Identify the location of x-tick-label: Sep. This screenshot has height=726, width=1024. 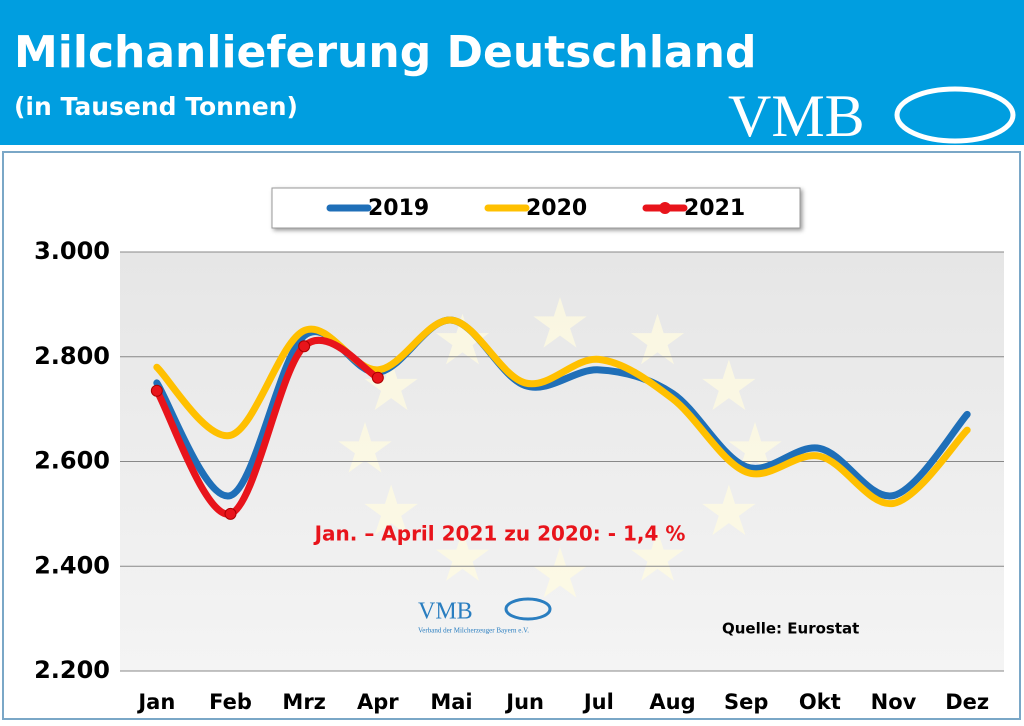
(746, 702).